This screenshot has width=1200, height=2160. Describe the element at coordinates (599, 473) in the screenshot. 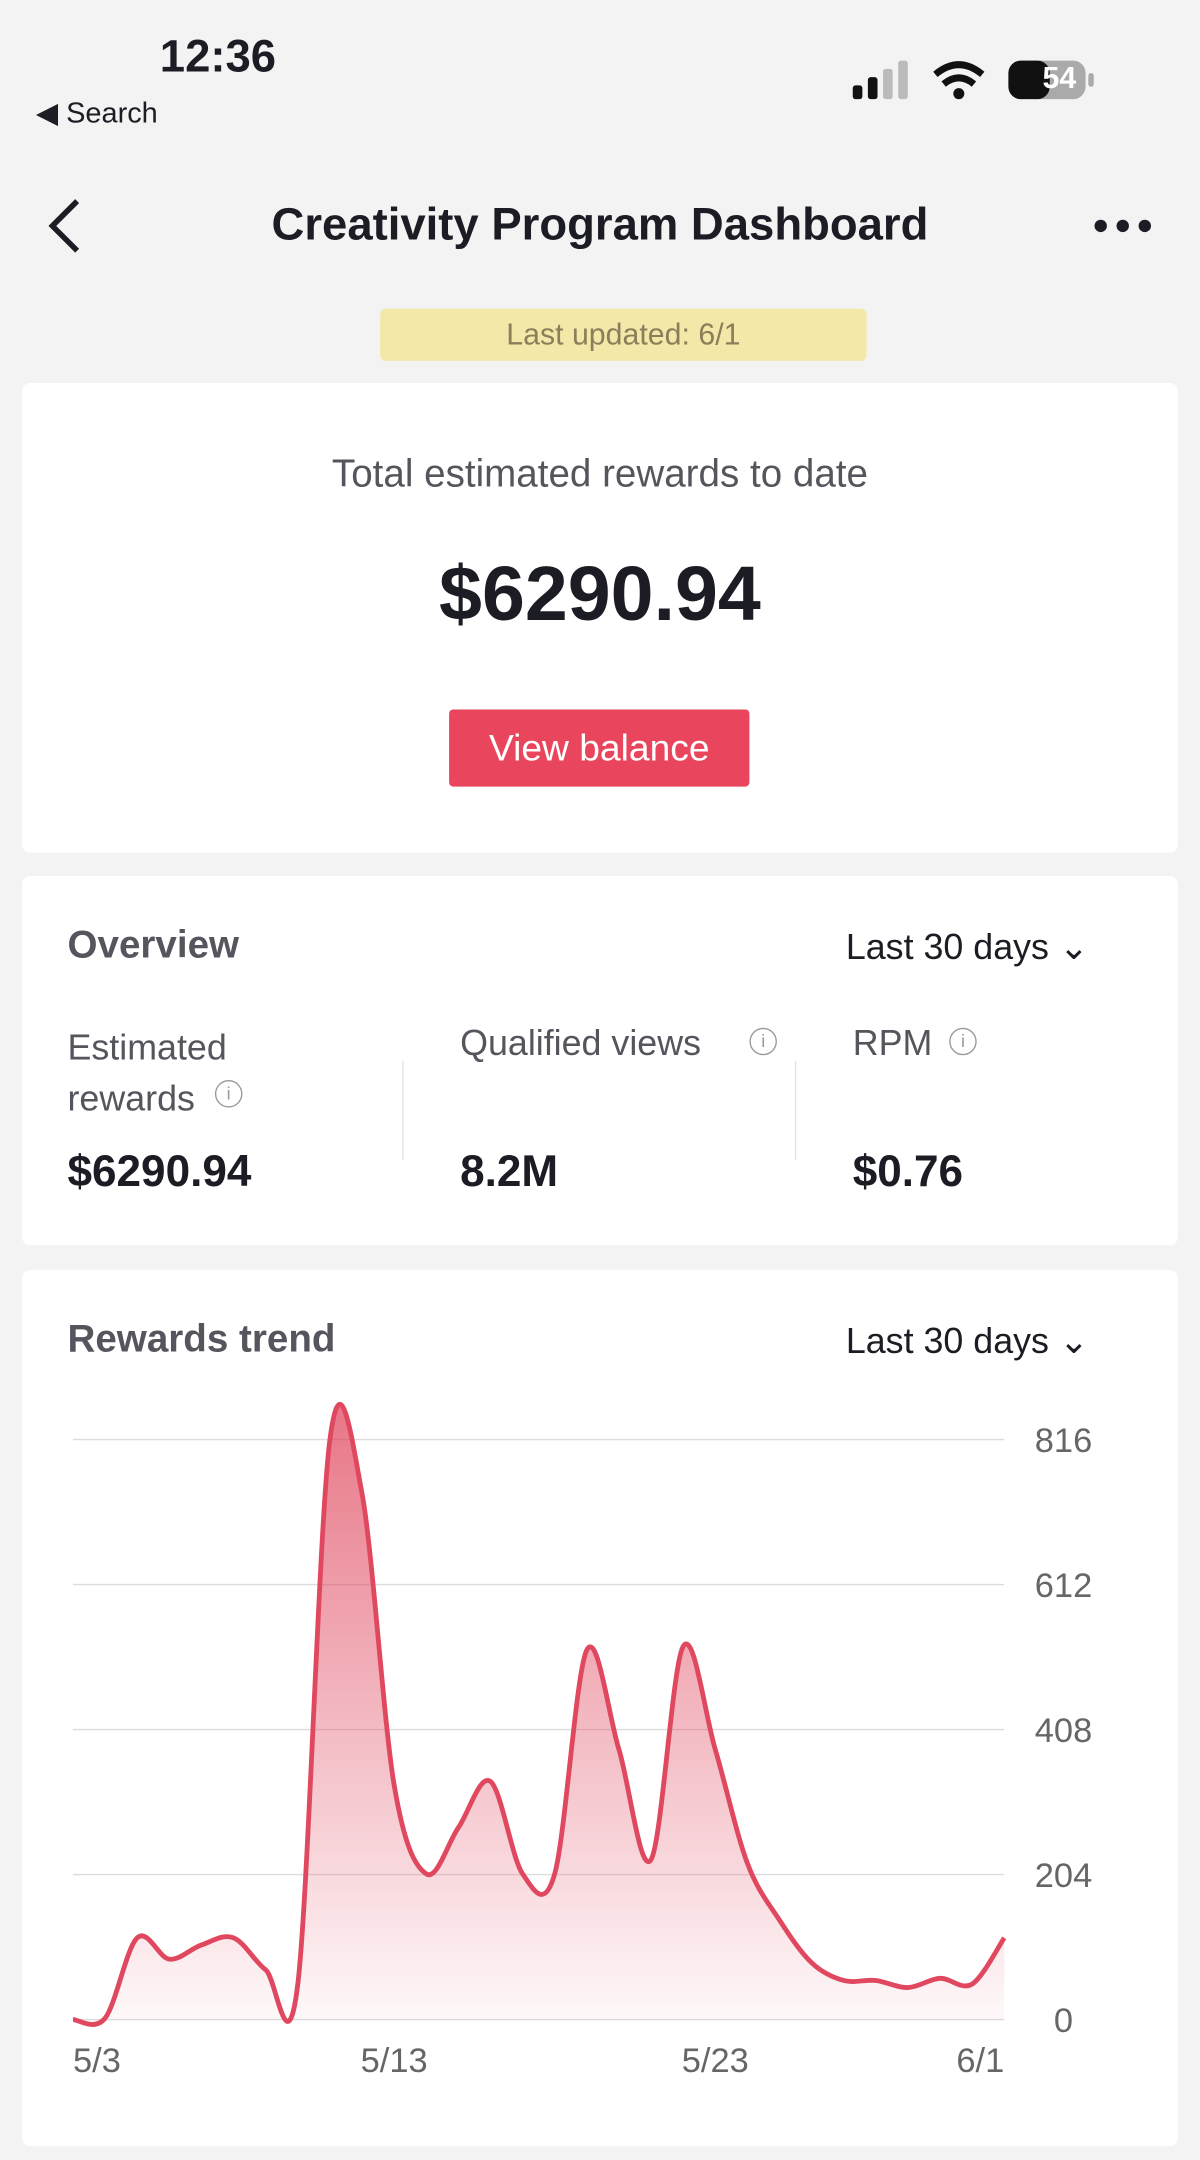

I see `summary-label: Total estimated rewards to date` at that location.